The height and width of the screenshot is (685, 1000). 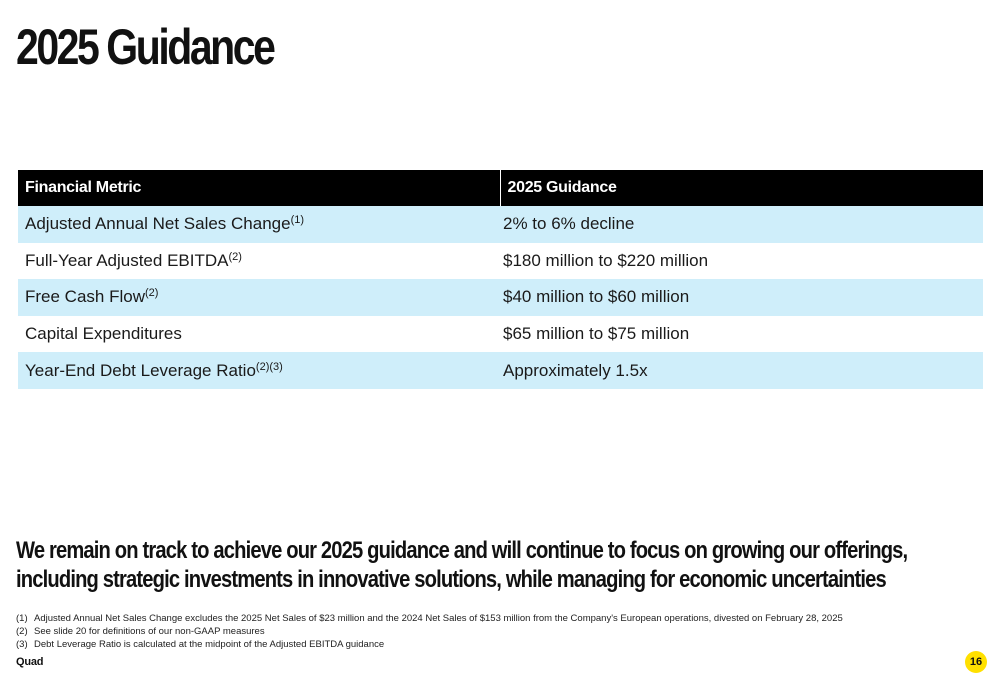 I want to click on column-header-2025-guidance: 2025 Guidance, so click(x=741, y=188).